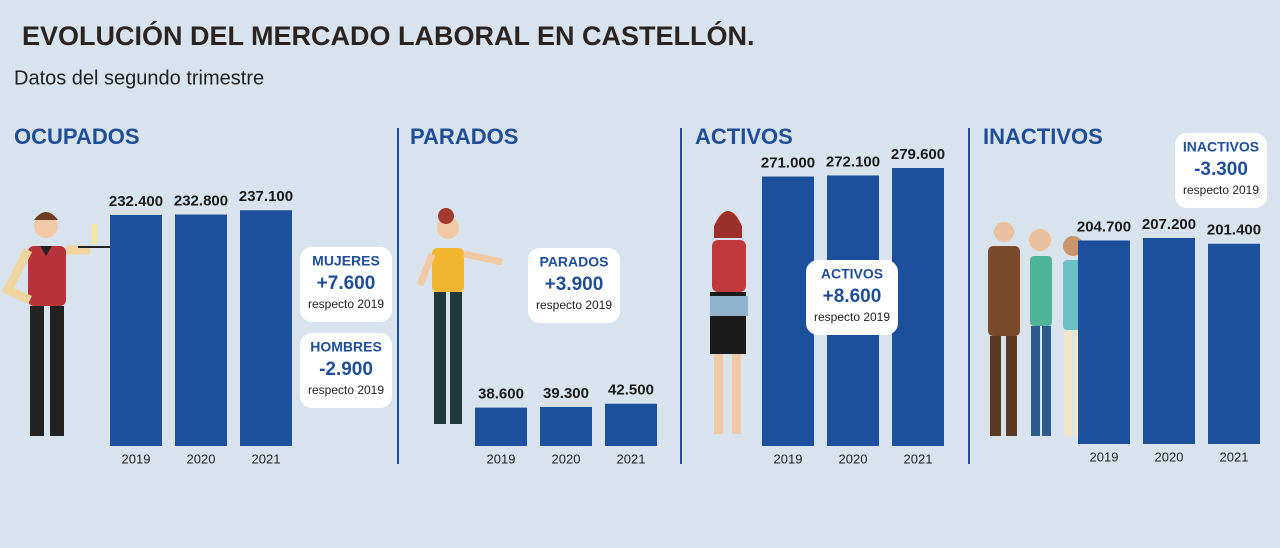 This screenshot has height=548, width=1280. What do you see at coordinates (266, 196) in the screenshot?
I see `value-label: 237.100` at bounding box center [266, 196].